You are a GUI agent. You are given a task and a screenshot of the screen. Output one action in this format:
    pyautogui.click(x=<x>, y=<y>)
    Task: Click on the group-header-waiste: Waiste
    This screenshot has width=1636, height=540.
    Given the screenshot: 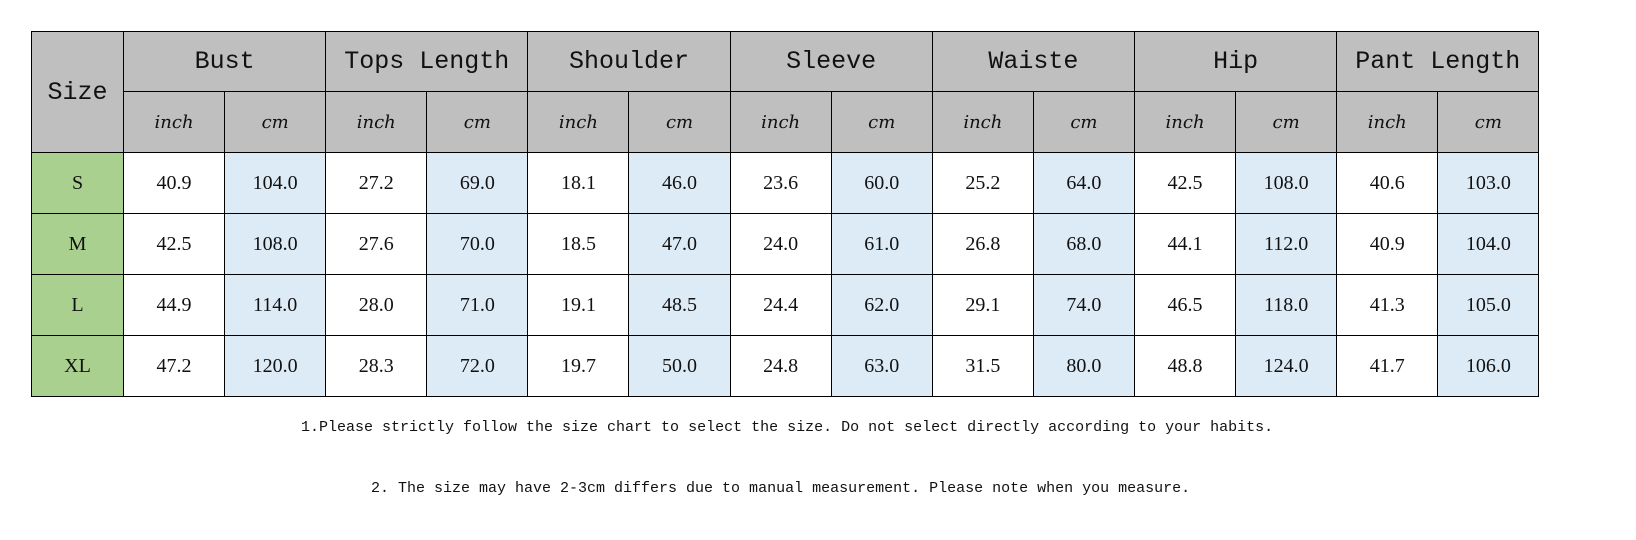 What is the action you would take?
    pyautogui.click(x=1033, y=61)
    